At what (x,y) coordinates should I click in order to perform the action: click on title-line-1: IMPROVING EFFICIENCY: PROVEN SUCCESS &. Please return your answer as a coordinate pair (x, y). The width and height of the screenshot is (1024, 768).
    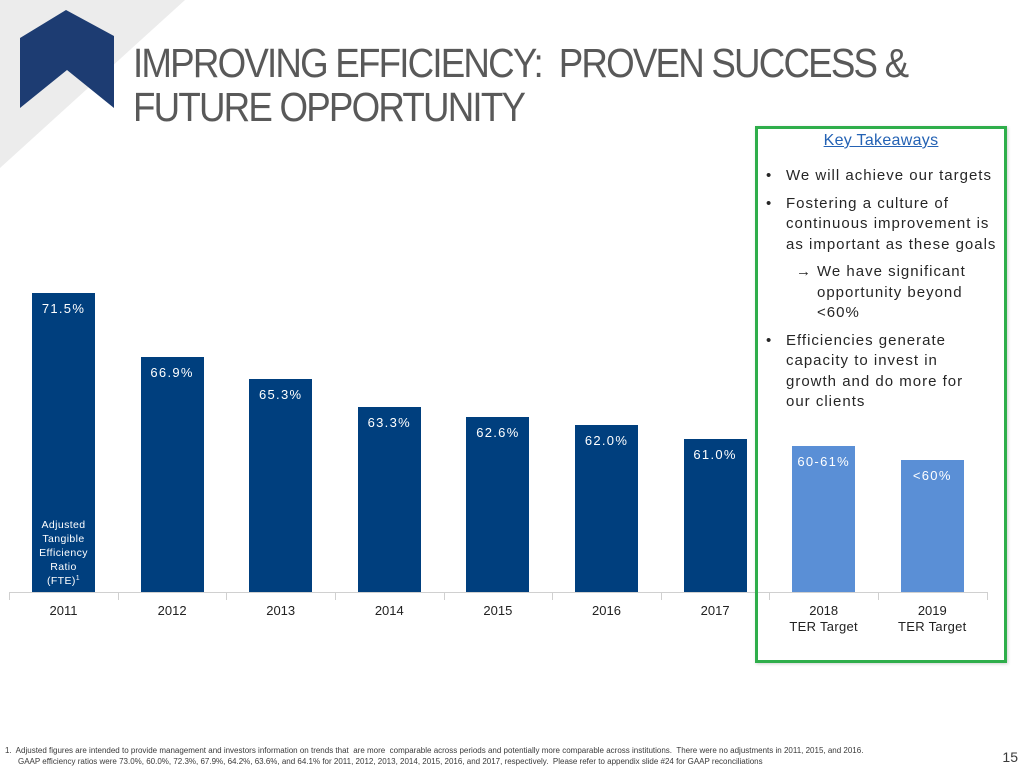
    Looking at the image, I should click on (521, 63).